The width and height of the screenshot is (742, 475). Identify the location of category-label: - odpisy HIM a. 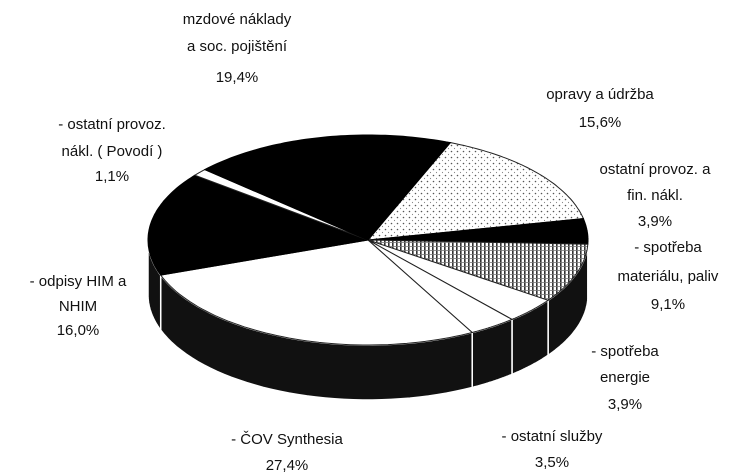
(78, 281).